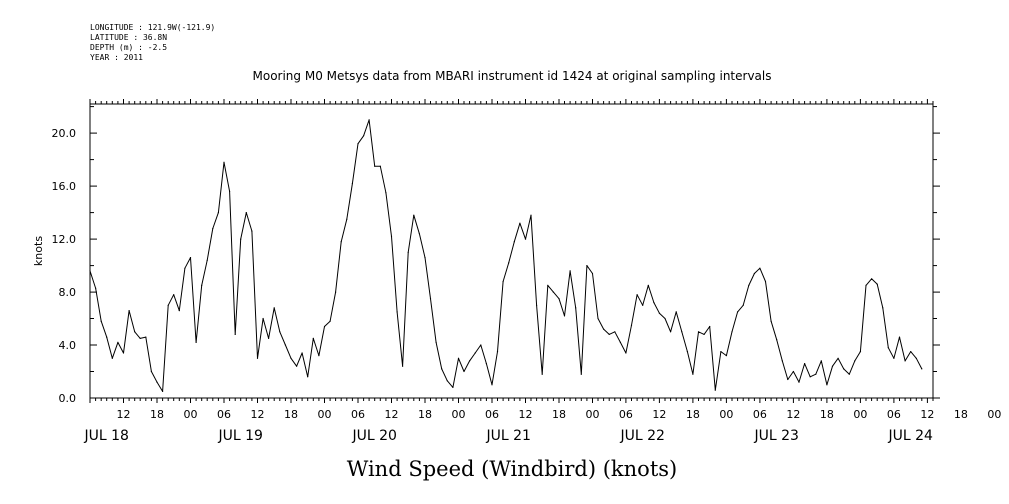 This screenshot has height=504, width=1009. I want to click on x-axis-label: Wind Speed (Windbird) (knots), so click(512, 469).